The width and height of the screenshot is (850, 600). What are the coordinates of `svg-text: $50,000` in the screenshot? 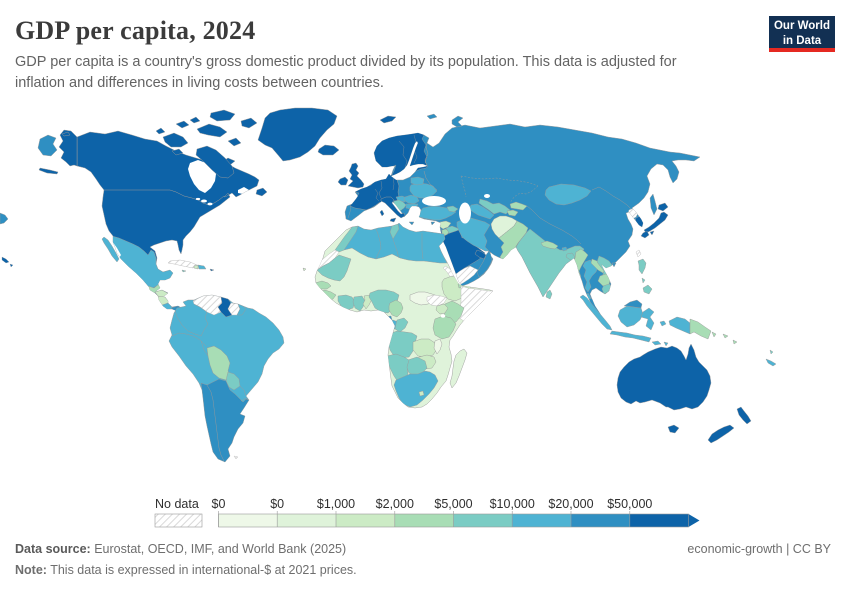 It's located at (629, 504).